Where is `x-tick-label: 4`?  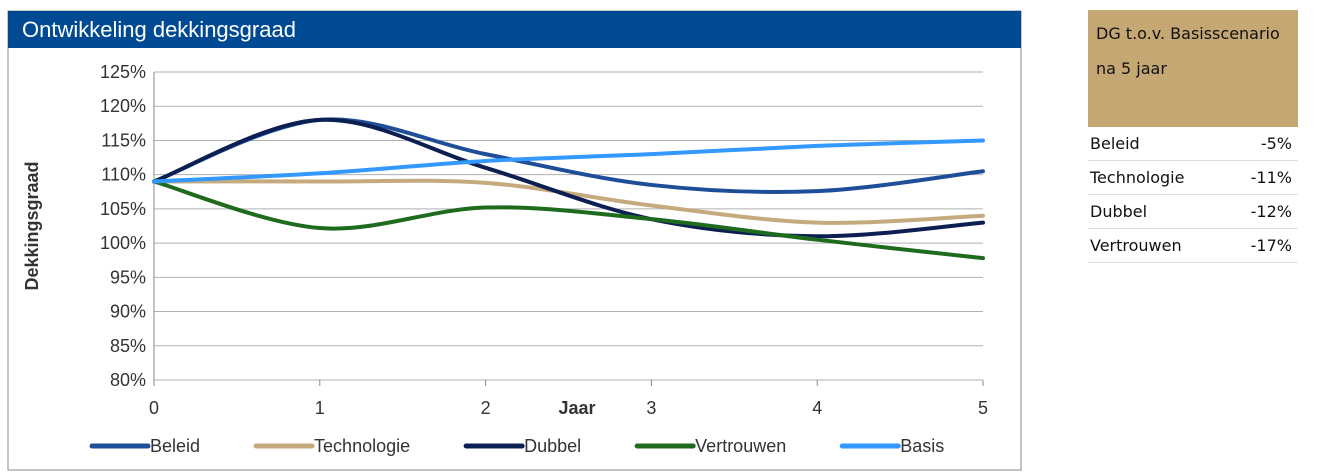 x-tick-label: 4 is located at coordinates (817, 408).